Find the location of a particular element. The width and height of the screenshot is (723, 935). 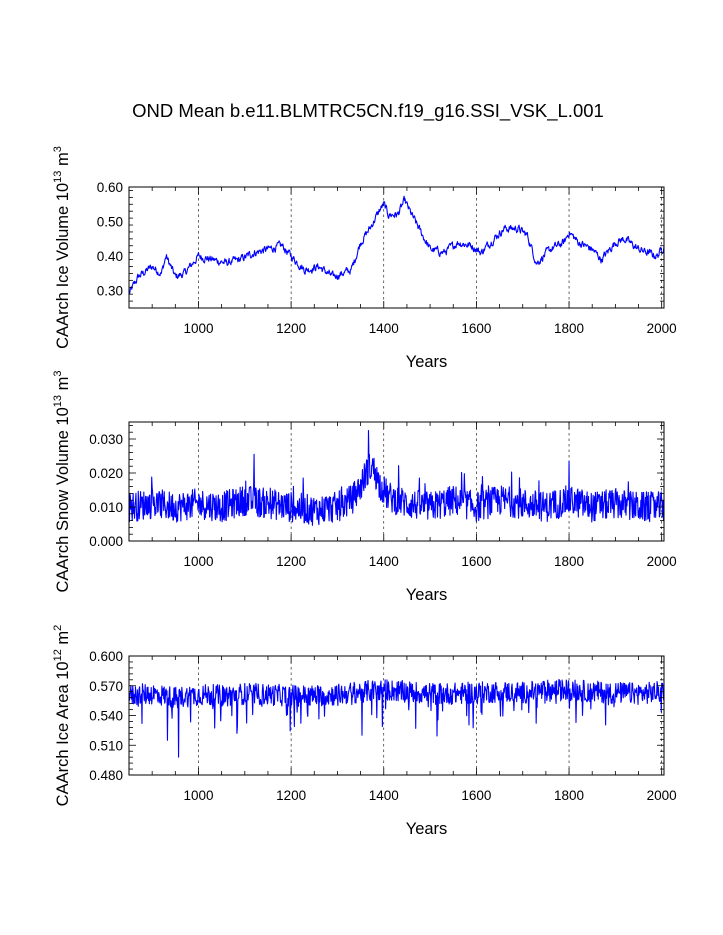

y-tick-label: 0.60 is located at coordinates (110, 187).